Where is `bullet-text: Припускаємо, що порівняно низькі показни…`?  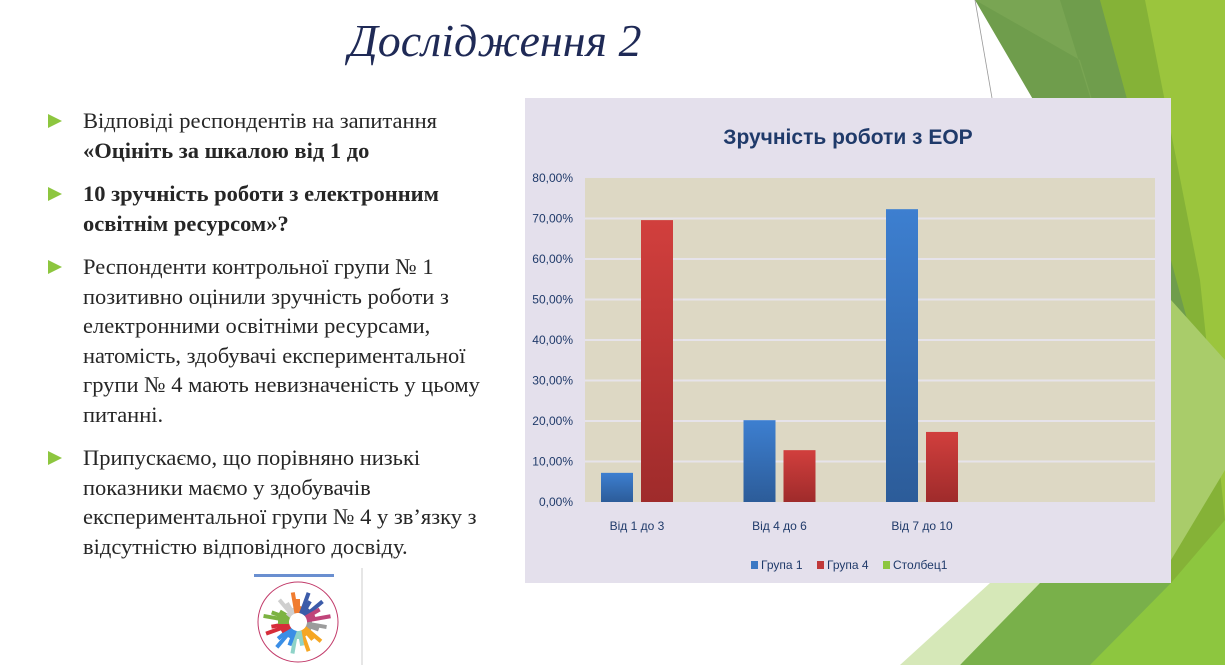
bullet-text: Припускаємо, що порівняно низькі показни… is located at coordinates (280, 502).